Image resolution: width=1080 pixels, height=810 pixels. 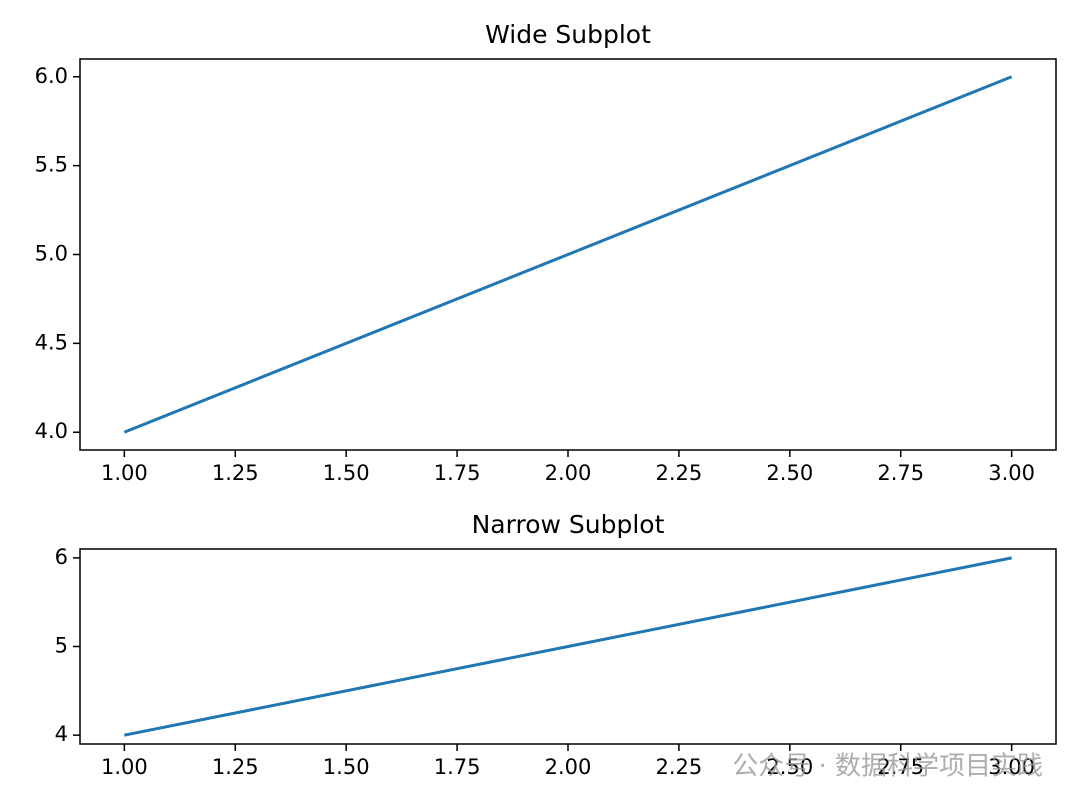 What do you see at coordinates (61, 557) in the screenshot?
I see `y-tick-label: 6` at bounding box center [61, 557].